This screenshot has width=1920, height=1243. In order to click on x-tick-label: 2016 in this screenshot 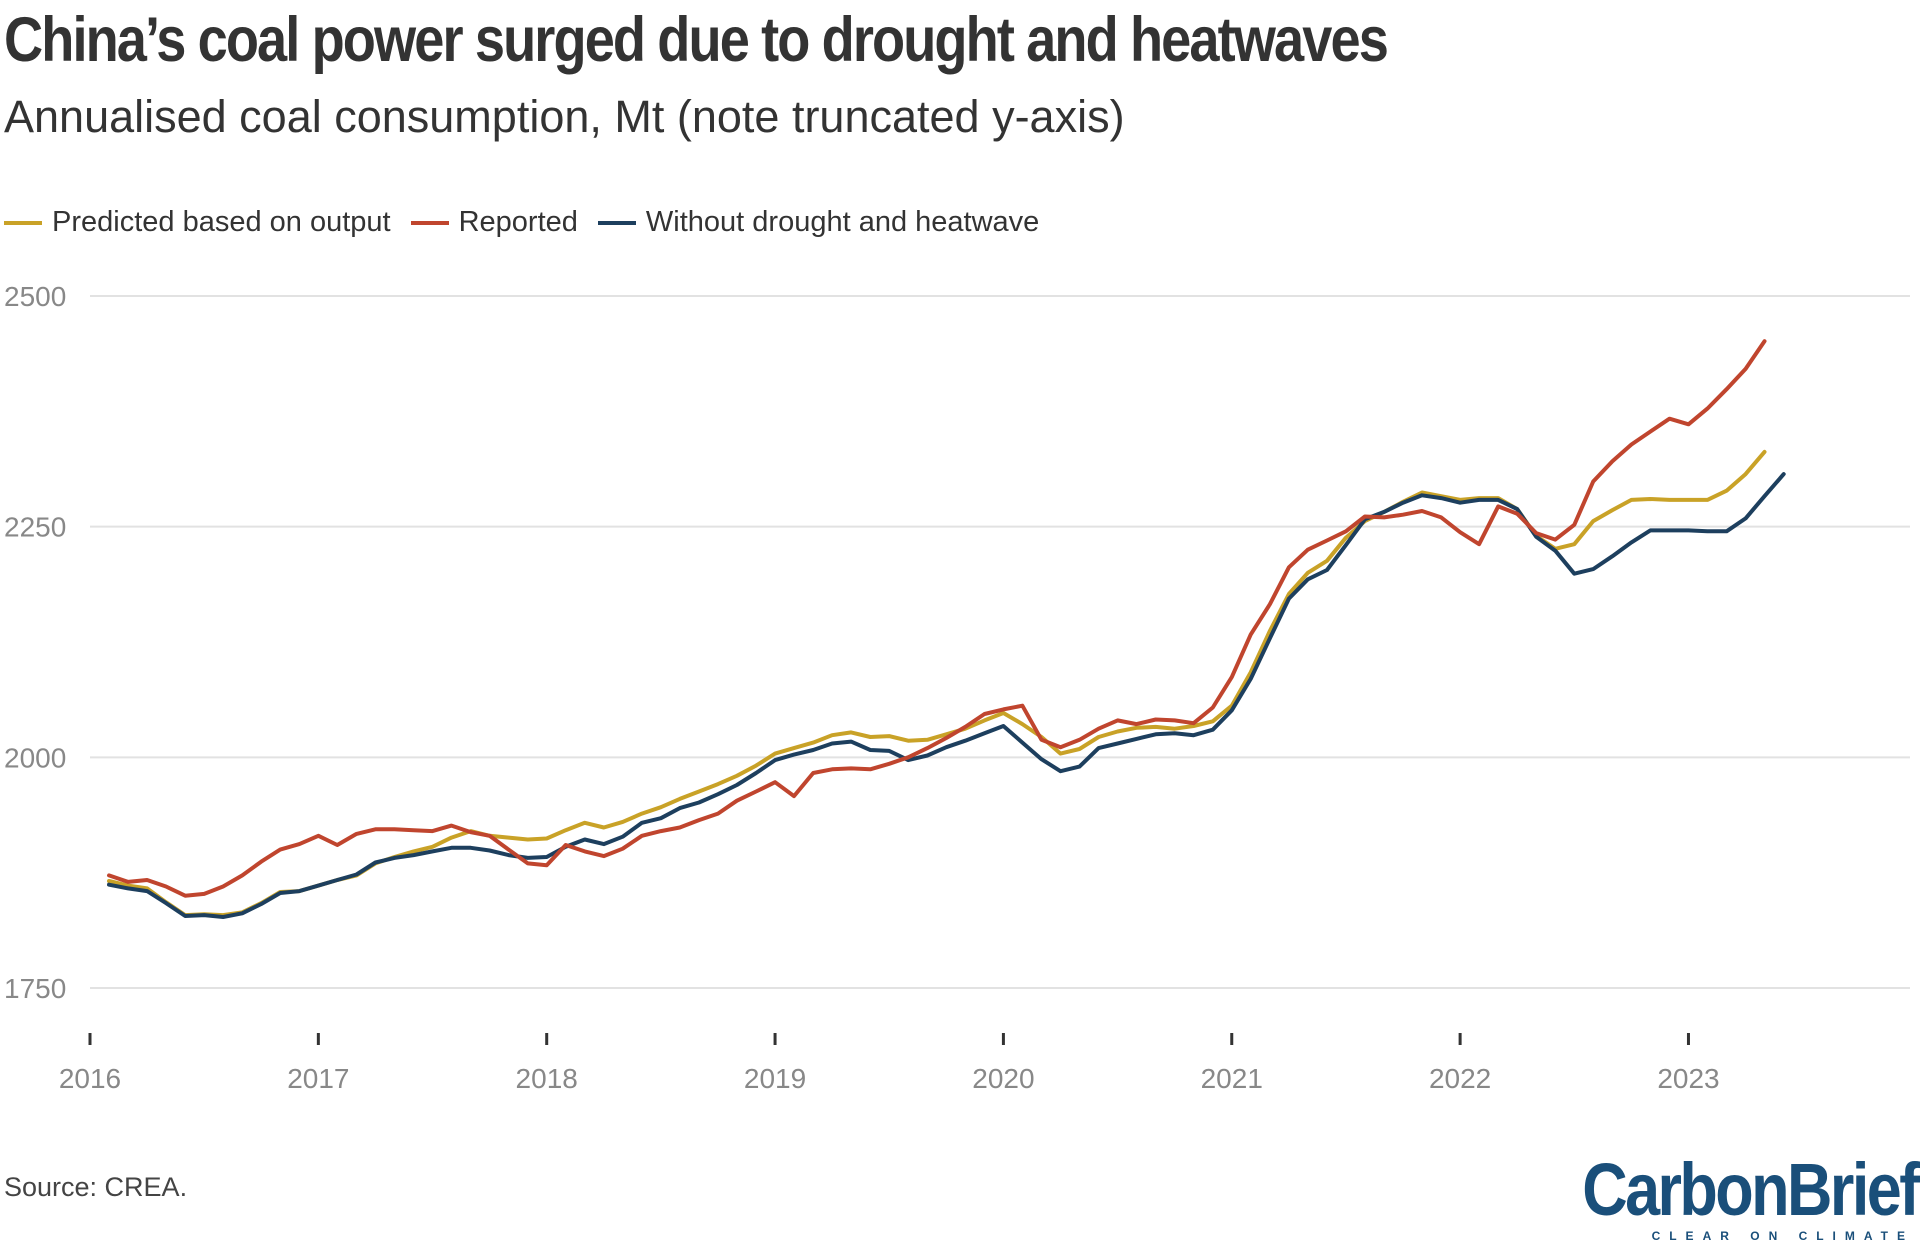, I will do `click(90, 1078)`.